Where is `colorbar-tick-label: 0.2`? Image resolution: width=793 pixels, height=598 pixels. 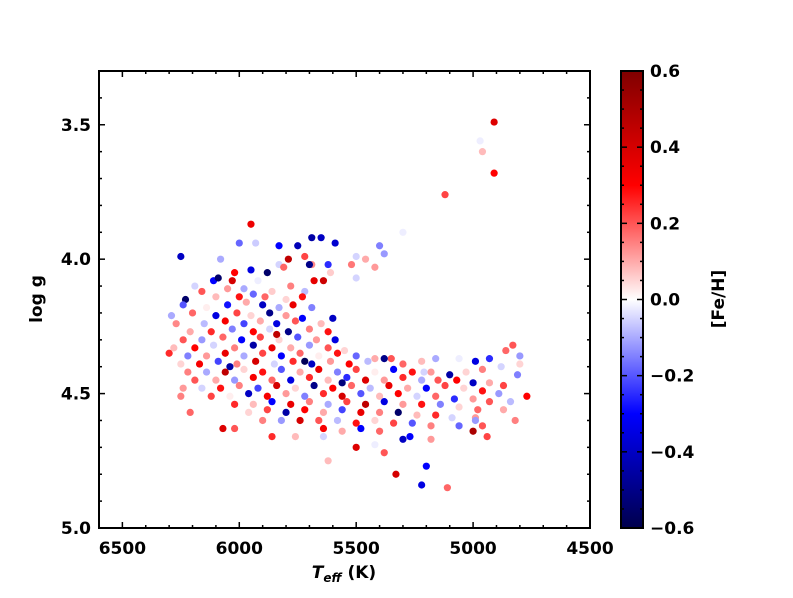 colorbar-tick-label: 0.2 is located at coordinates (665, 224).